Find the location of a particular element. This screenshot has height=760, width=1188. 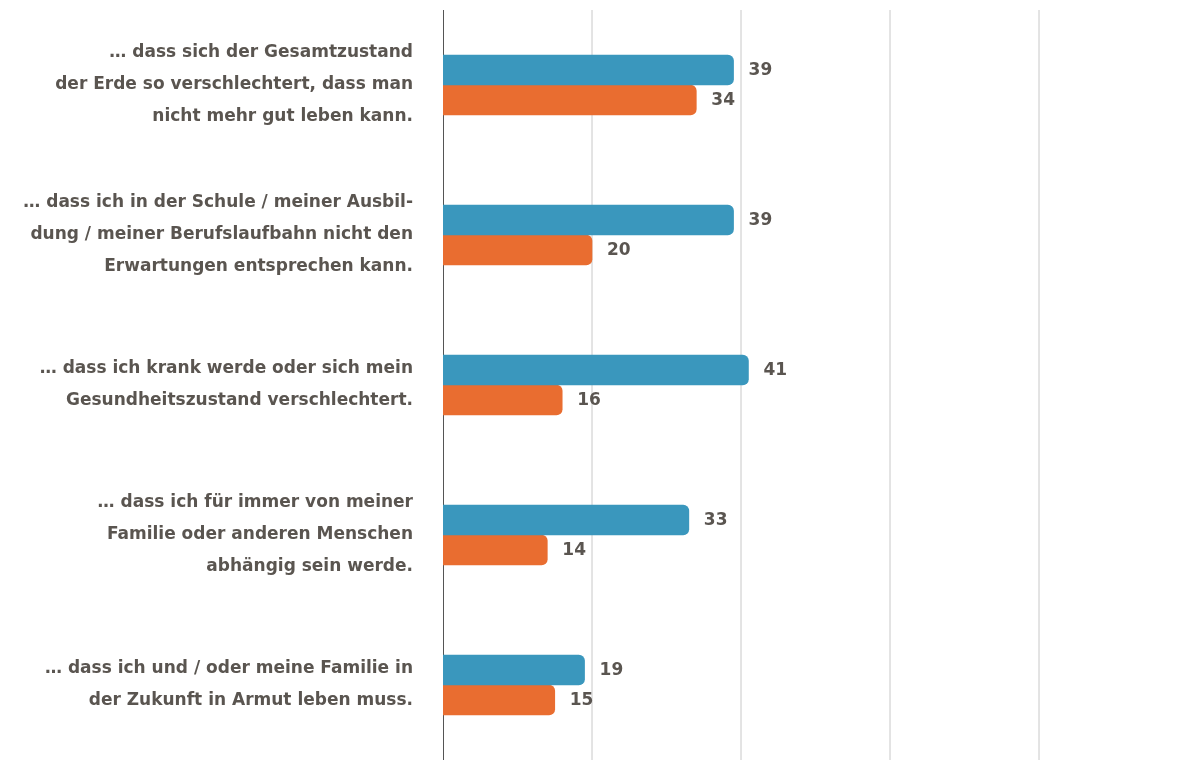

data-label: 41 is located at coordinates (775, 369).